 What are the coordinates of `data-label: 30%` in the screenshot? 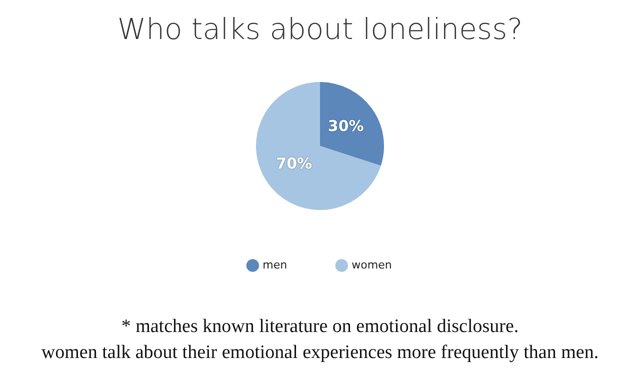 It's located at (346, 126).